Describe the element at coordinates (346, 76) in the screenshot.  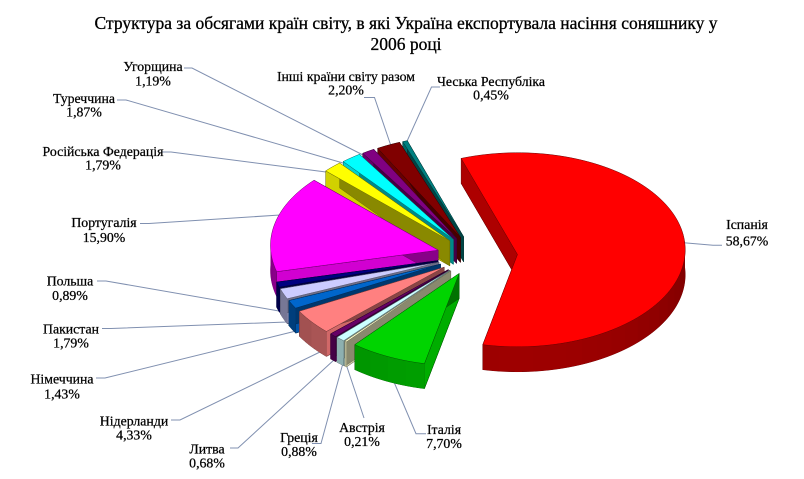
I see `svg-text: Інші країни світу разом` at that location.